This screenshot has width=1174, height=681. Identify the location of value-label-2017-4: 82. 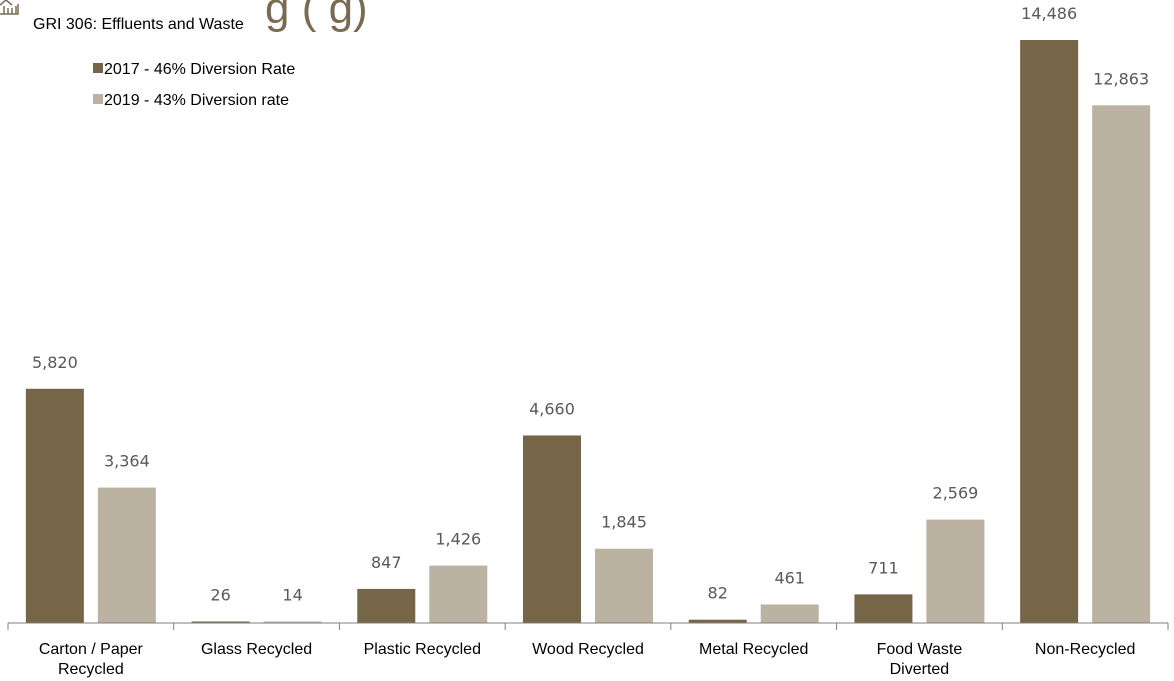
(718, 593).